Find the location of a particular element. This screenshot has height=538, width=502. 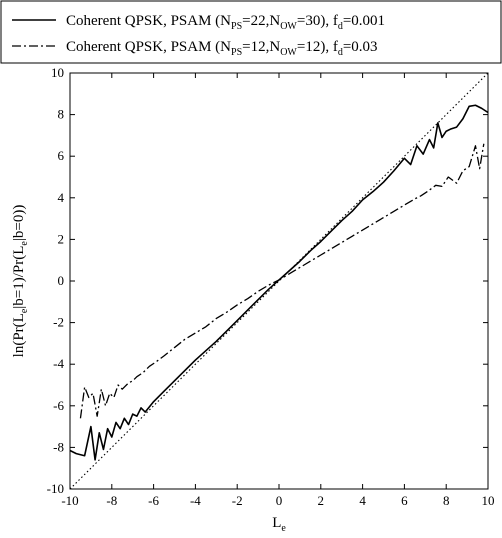

x-tick-label: -10 is located at coordinates (69, 500).